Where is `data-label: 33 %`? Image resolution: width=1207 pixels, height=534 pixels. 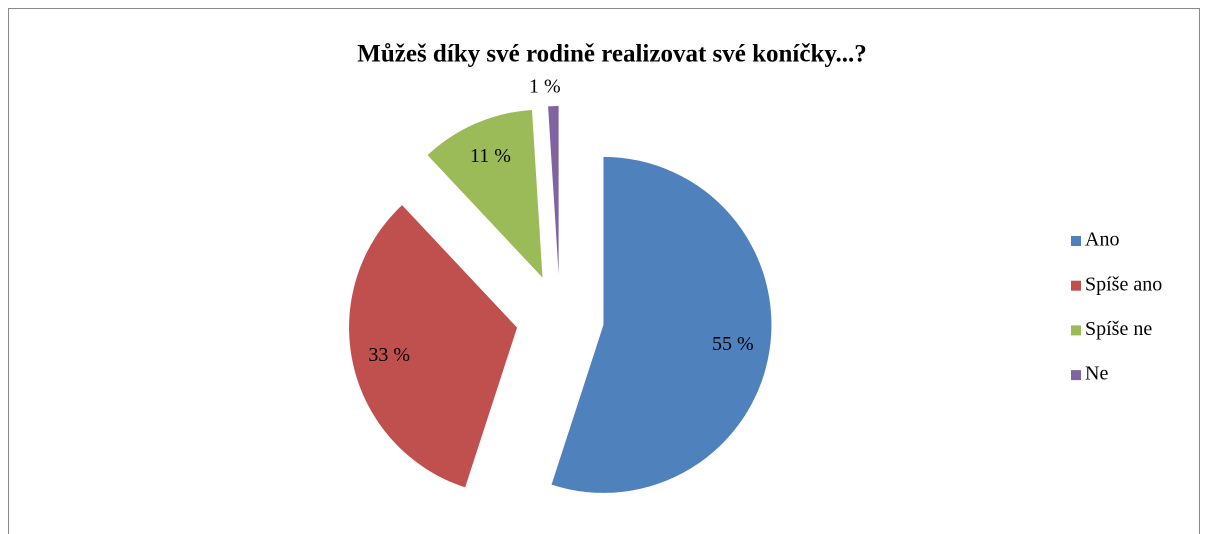
data-label: 33 % is located at coordinates (389, 355).